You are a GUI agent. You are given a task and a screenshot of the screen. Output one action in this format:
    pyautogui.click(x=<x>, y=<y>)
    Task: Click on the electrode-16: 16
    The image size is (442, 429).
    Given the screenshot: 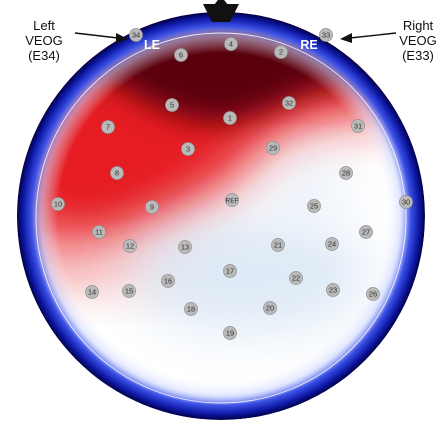 What is the action you would take?
    pyautogui.click(x=168, y=281)
    